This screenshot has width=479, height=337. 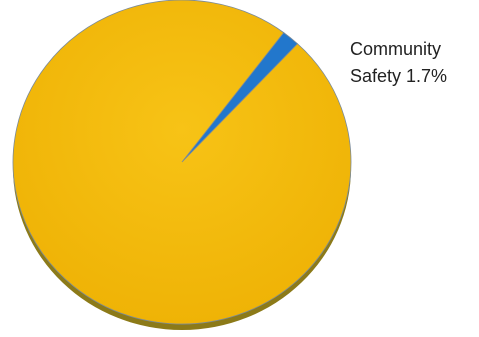 What do you see at coordinates (398, 76) in the screenshot?
I see `slice-label-line2: Safety 1.7%` at bounding box center [398, 76].